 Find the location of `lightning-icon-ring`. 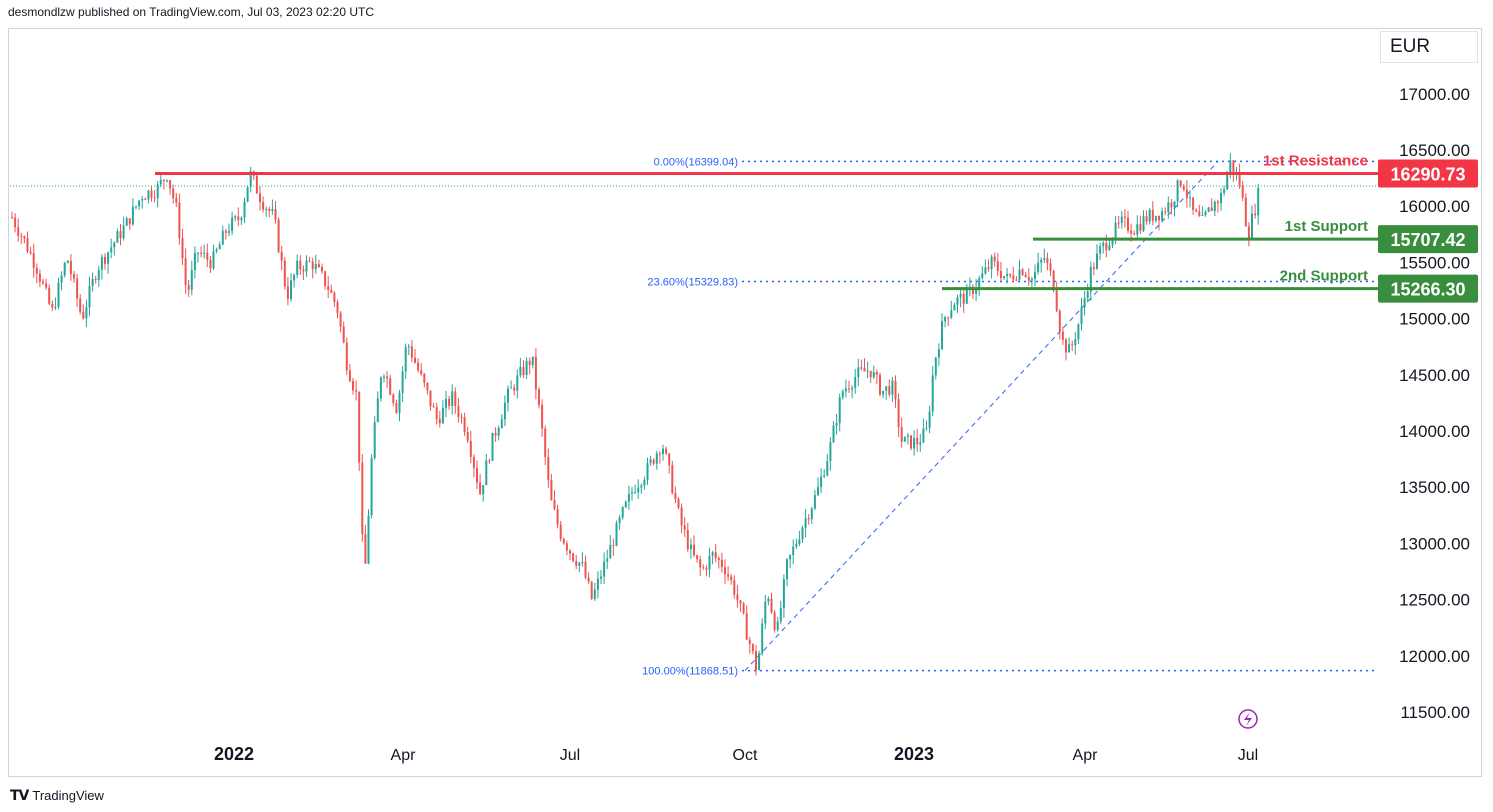

lightning-icon-ring is located at coordinates (1248, 719).